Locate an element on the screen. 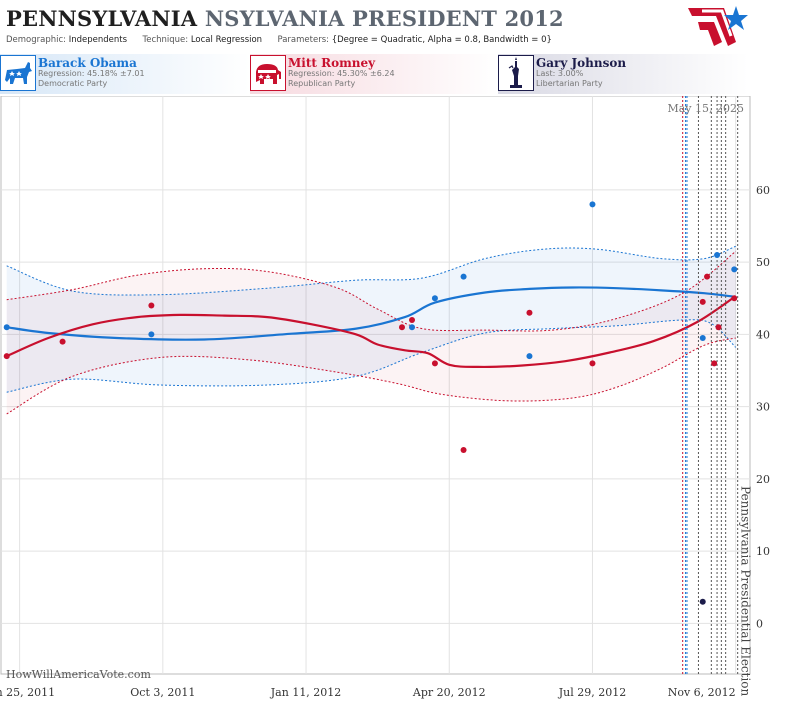 The image size is (789, 704). parameters-label: Parameters: is located at coordinates (303, 40).